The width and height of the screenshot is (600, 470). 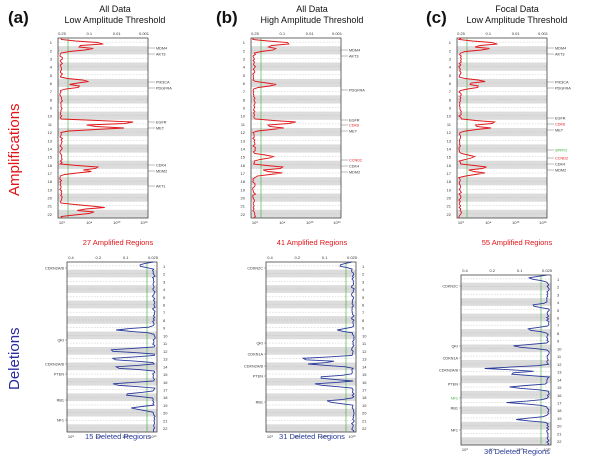 What do you see at coordinates (90, 33) in the screenshot?
I see `panel-a-amp-q-tick-label: 0.1` at bounding box center [90, 33].